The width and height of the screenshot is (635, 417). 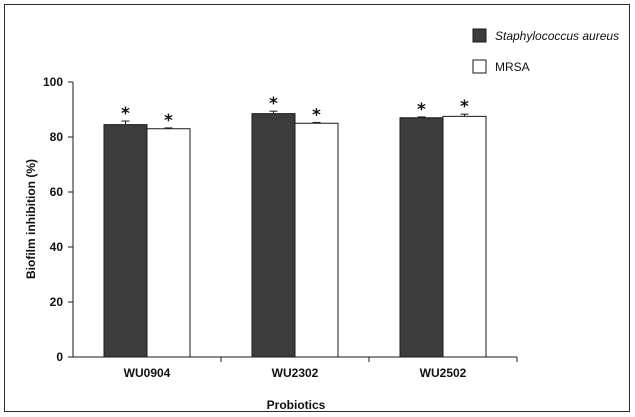 What do you see at coordinates (545, 51) in the screenshot?
I see `legend: Staphylococcus aureus MRSA` at bounding box center [545, 51].